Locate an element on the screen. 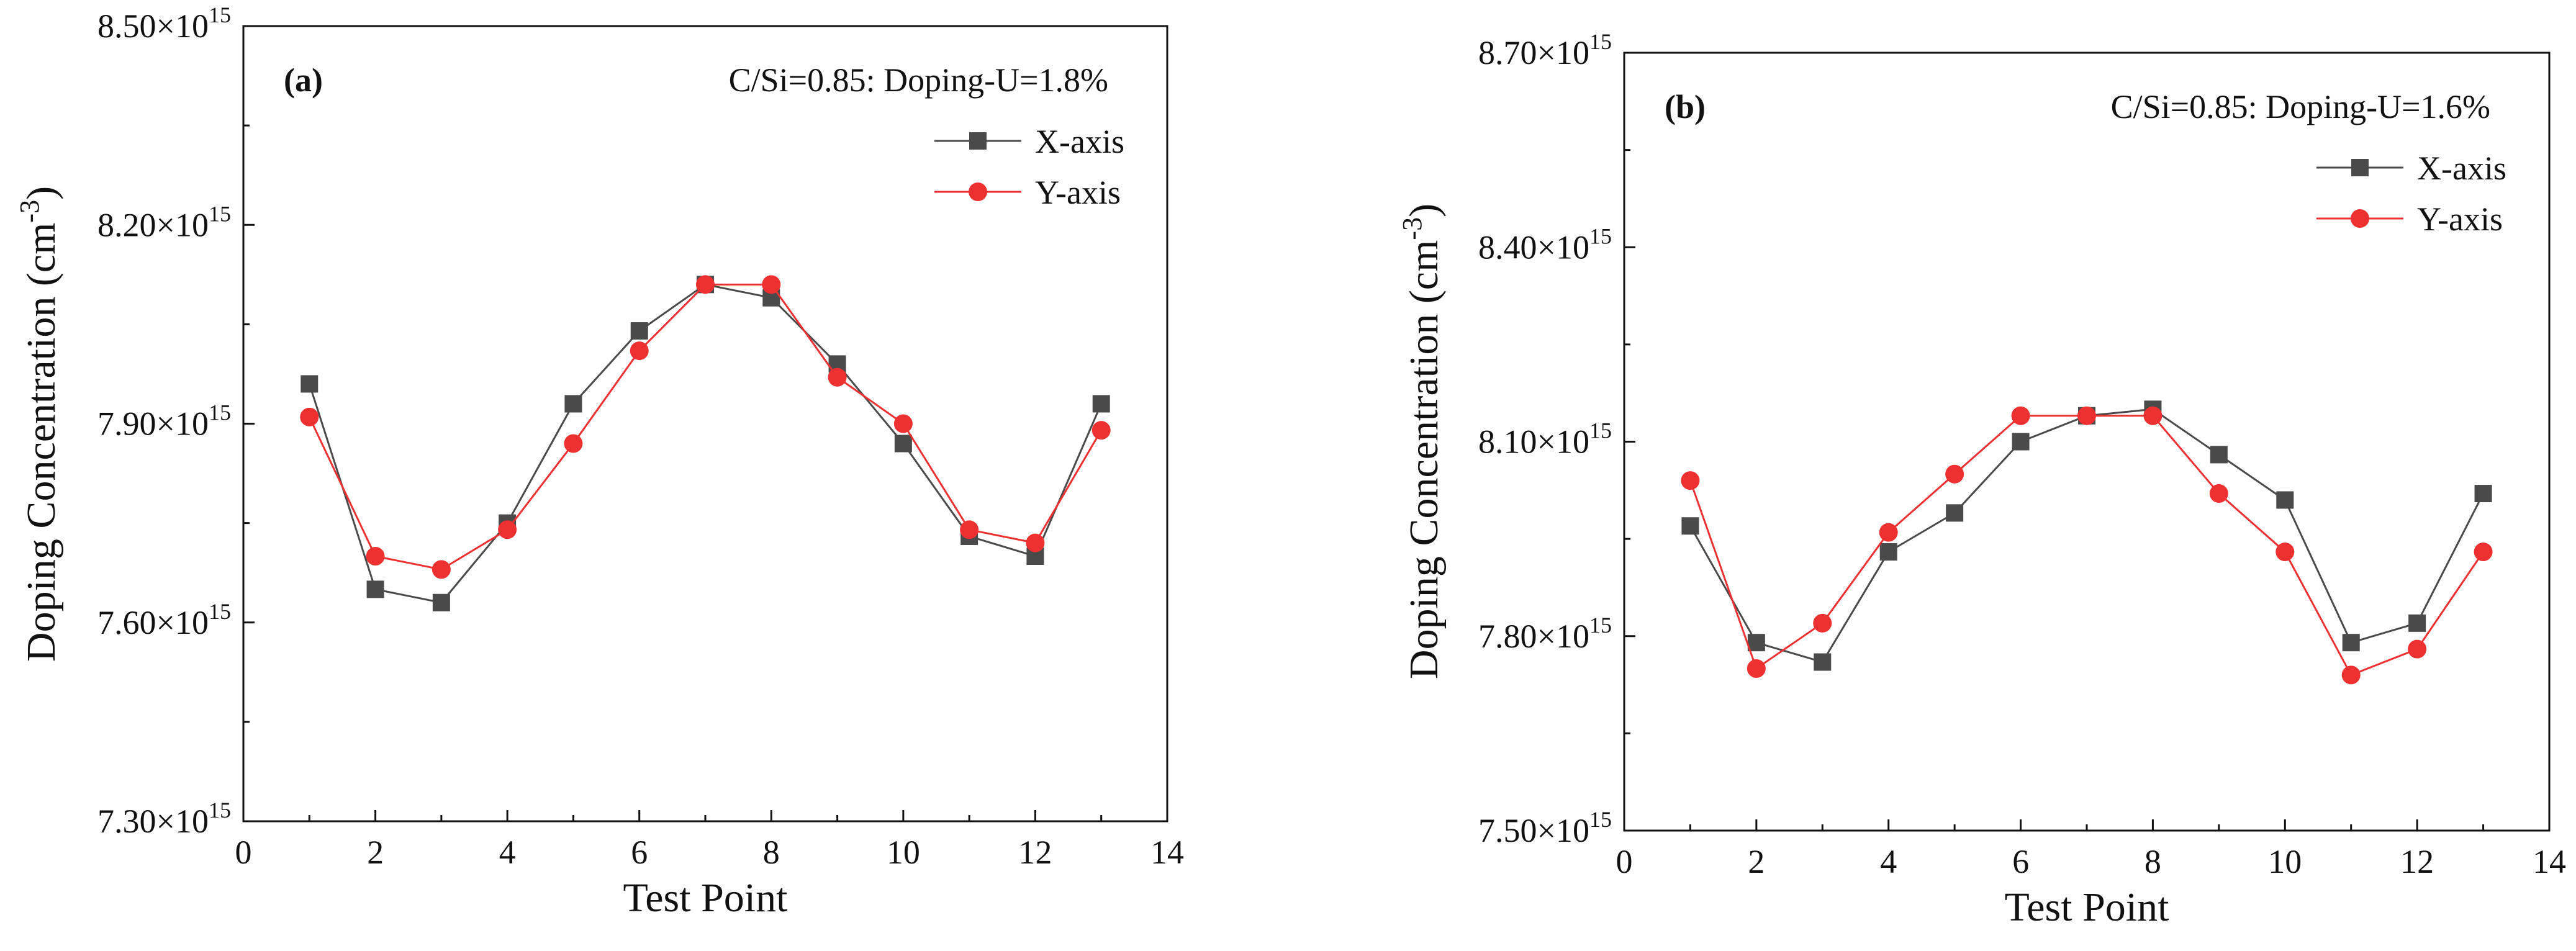 This screenshot has width=2576, height=951. y-tick-mantissa: 8.10×10 is located at coordinates (1533, 442).